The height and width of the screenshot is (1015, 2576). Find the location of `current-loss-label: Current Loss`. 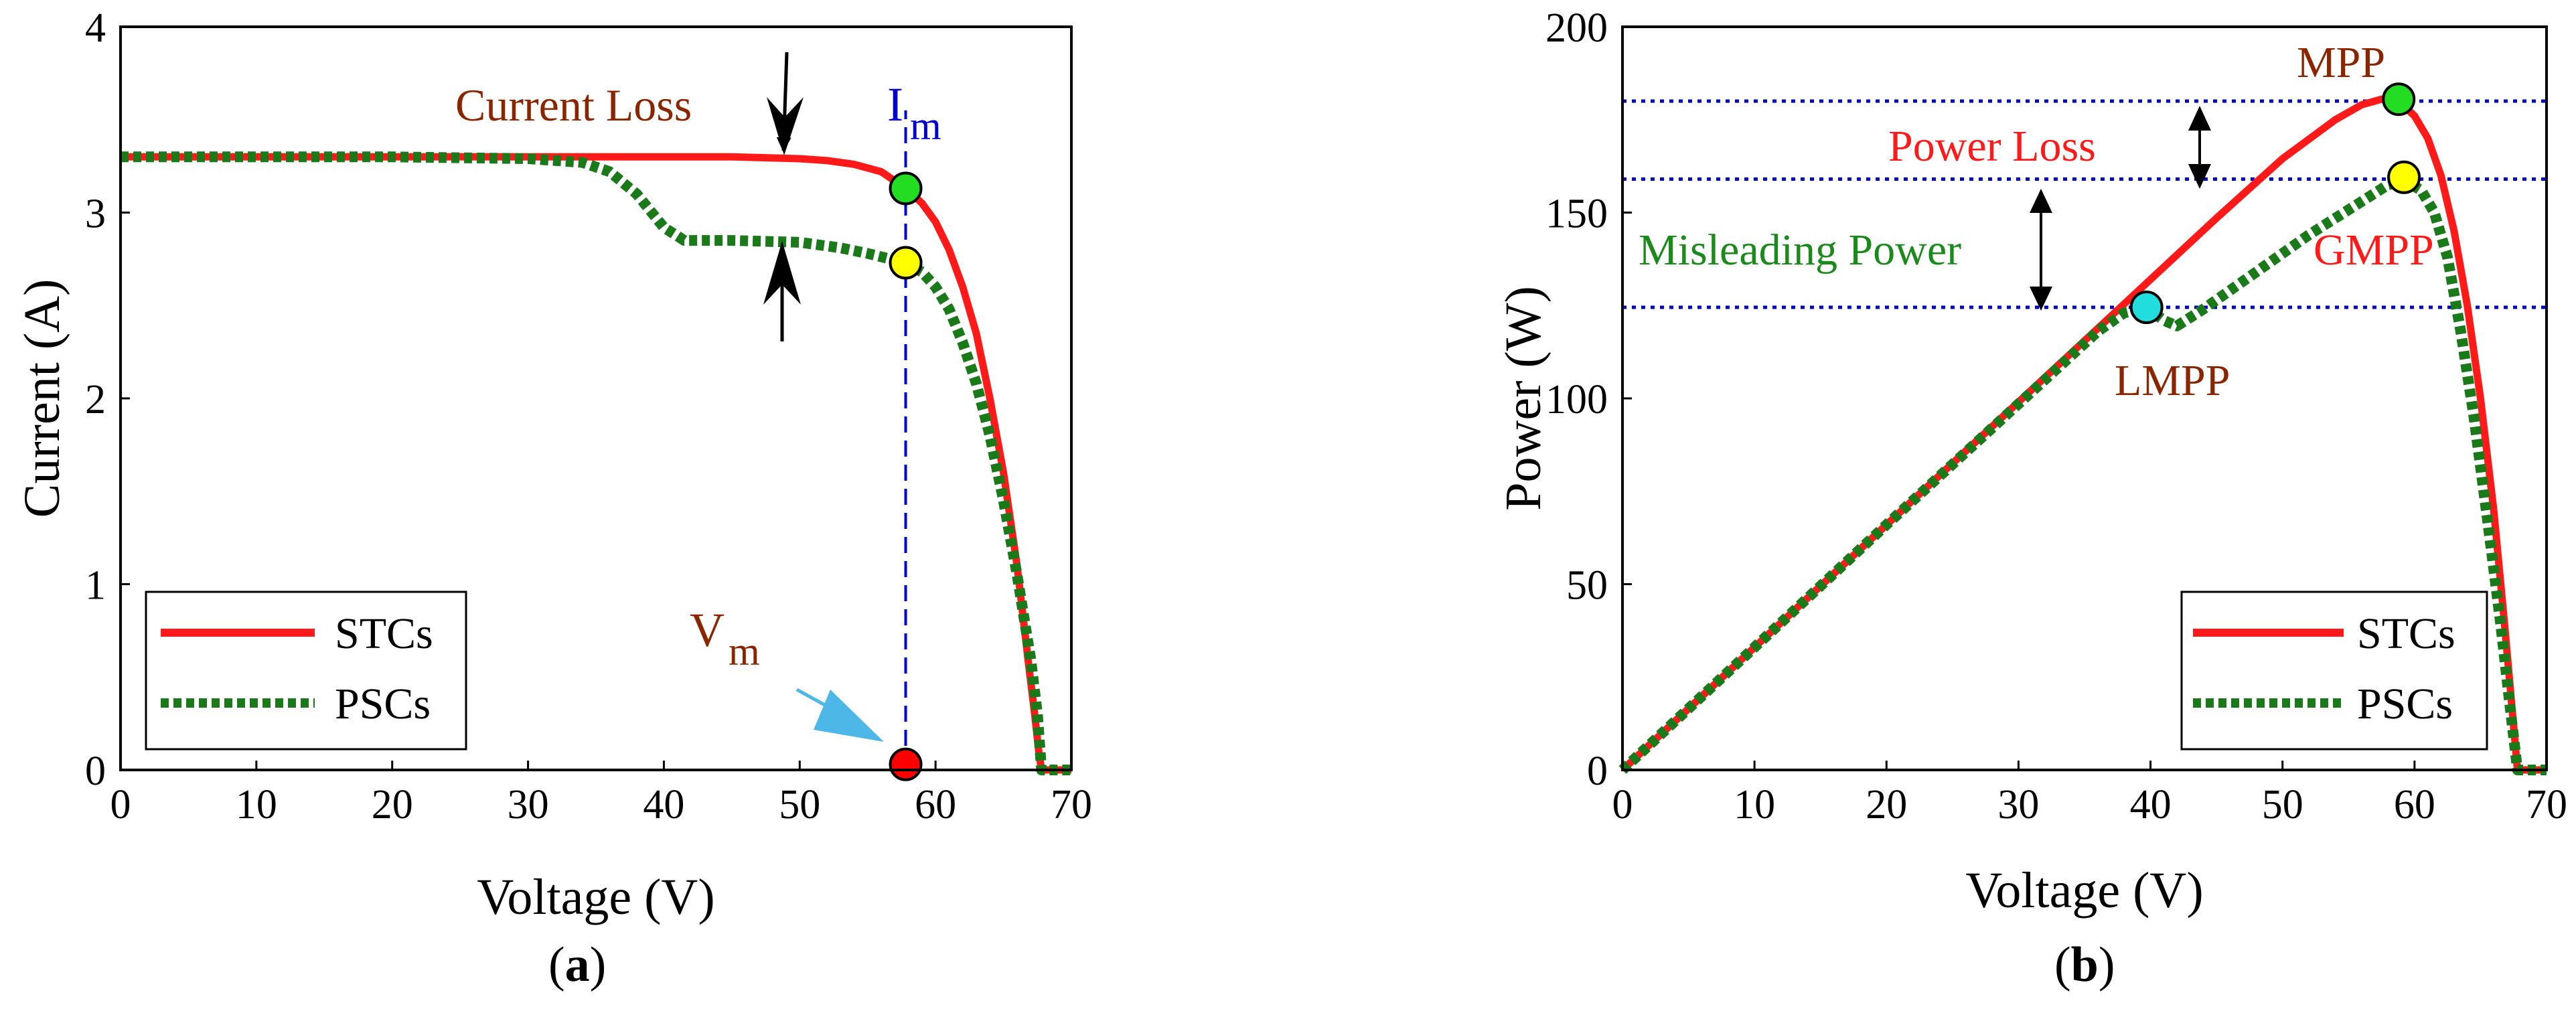

current-loss-label: Current Loss is located at coordinates (573, 105).